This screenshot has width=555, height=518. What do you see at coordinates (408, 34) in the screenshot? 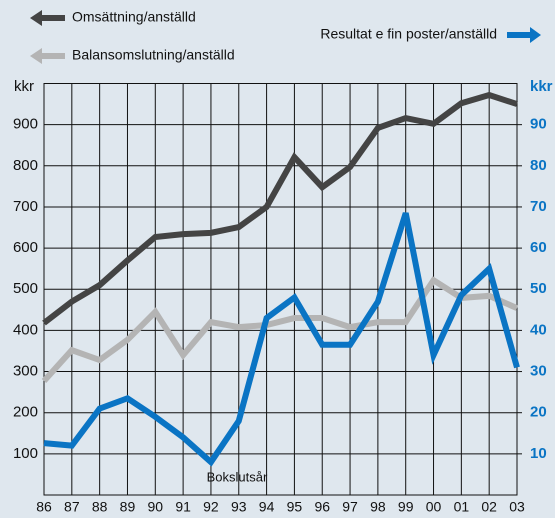
I see `legend-label: Resultat e fin poster/anställd` at bounding box center [408, 34].